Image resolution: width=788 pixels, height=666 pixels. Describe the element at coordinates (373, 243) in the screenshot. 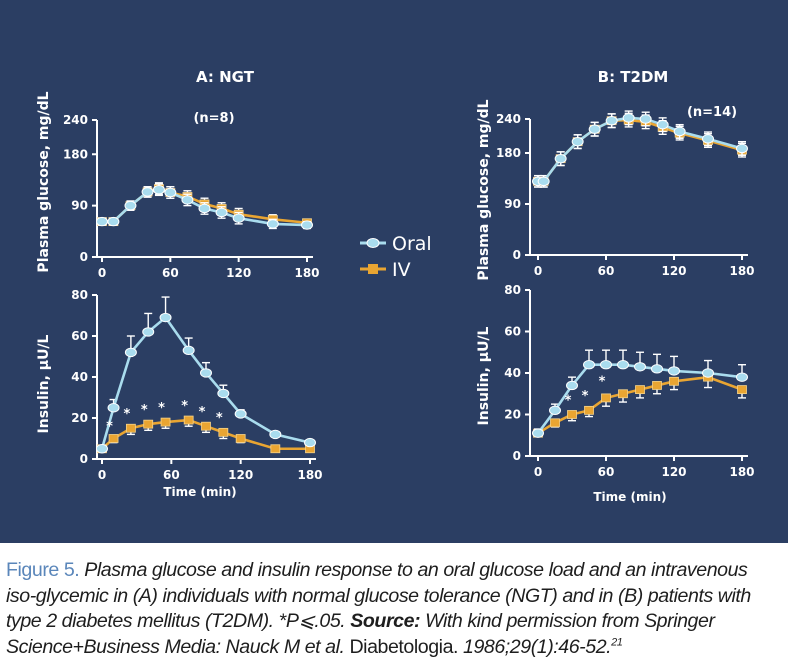

I see `legend-marker-oral` at that location.